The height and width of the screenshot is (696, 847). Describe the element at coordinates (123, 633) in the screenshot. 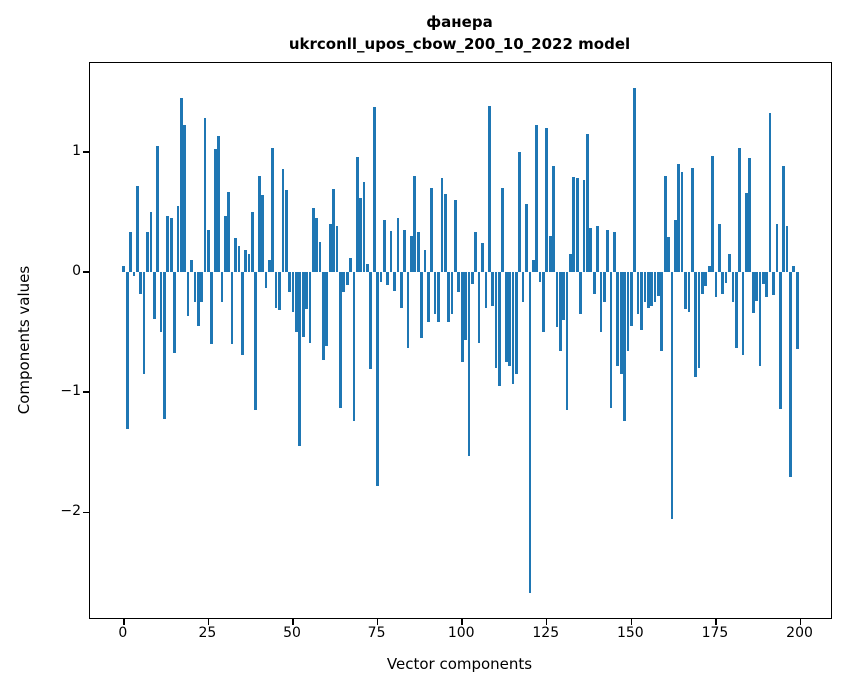

I see `x-tick-label: 0` at that location.